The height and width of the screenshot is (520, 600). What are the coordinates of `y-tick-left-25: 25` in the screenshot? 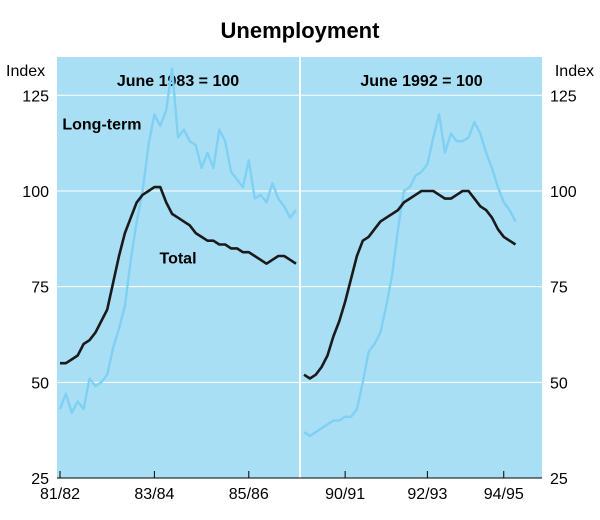 It's located at (40, 479).